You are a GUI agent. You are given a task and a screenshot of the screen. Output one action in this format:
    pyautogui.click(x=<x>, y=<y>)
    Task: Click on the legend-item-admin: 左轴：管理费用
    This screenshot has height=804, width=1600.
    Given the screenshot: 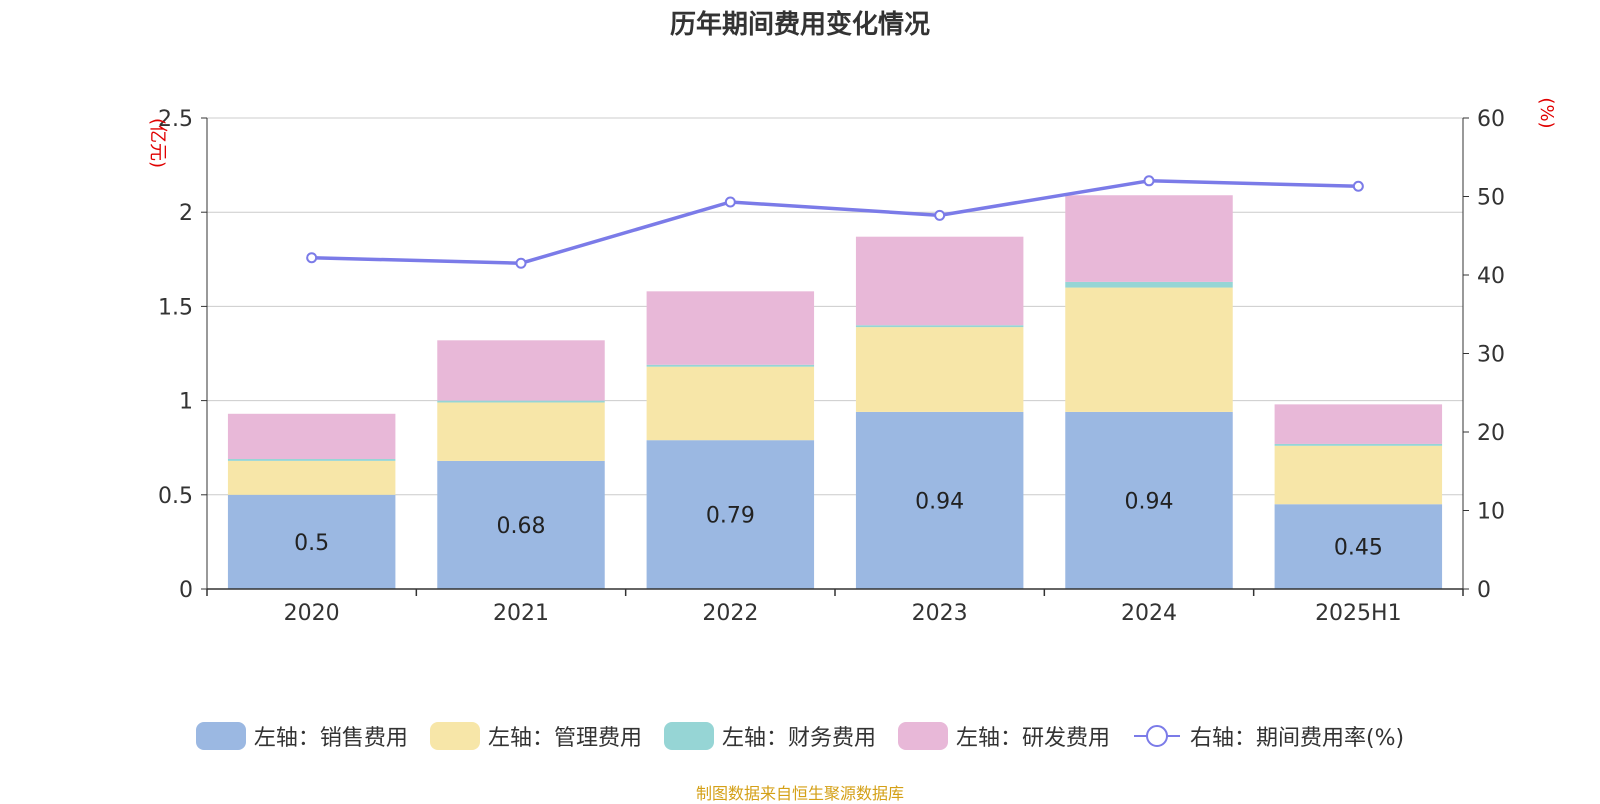 What is the action you would take?
    pyautogui.click(x=535, y=736)
    